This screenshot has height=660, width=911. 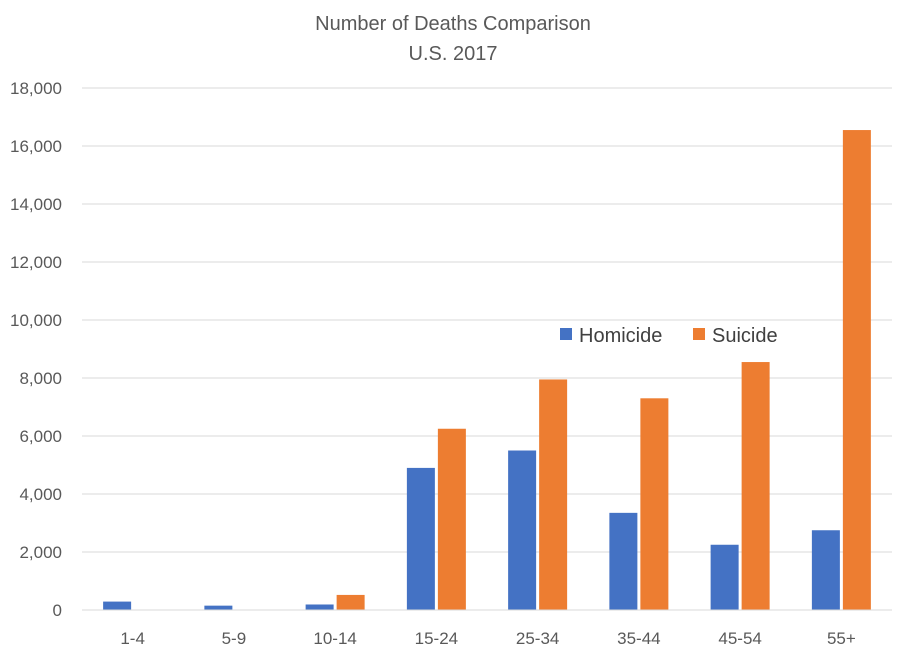 What do you see at coordinates (841, 638) in the screenshot?
I see `x-tick-label: 55+` at bounding box center [841, 638].